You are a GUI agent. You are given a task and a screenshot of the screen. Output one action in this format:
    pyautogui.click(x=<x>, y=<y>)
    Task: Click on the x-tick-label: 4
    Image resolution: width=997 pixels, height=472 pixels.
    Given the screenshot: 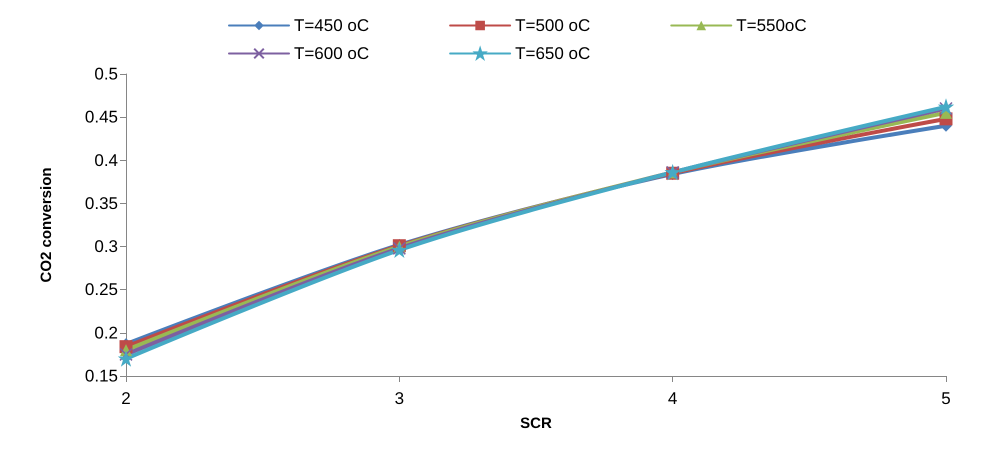 What is the action you would take?
    pyautogui.click(x=673, y=398)
    